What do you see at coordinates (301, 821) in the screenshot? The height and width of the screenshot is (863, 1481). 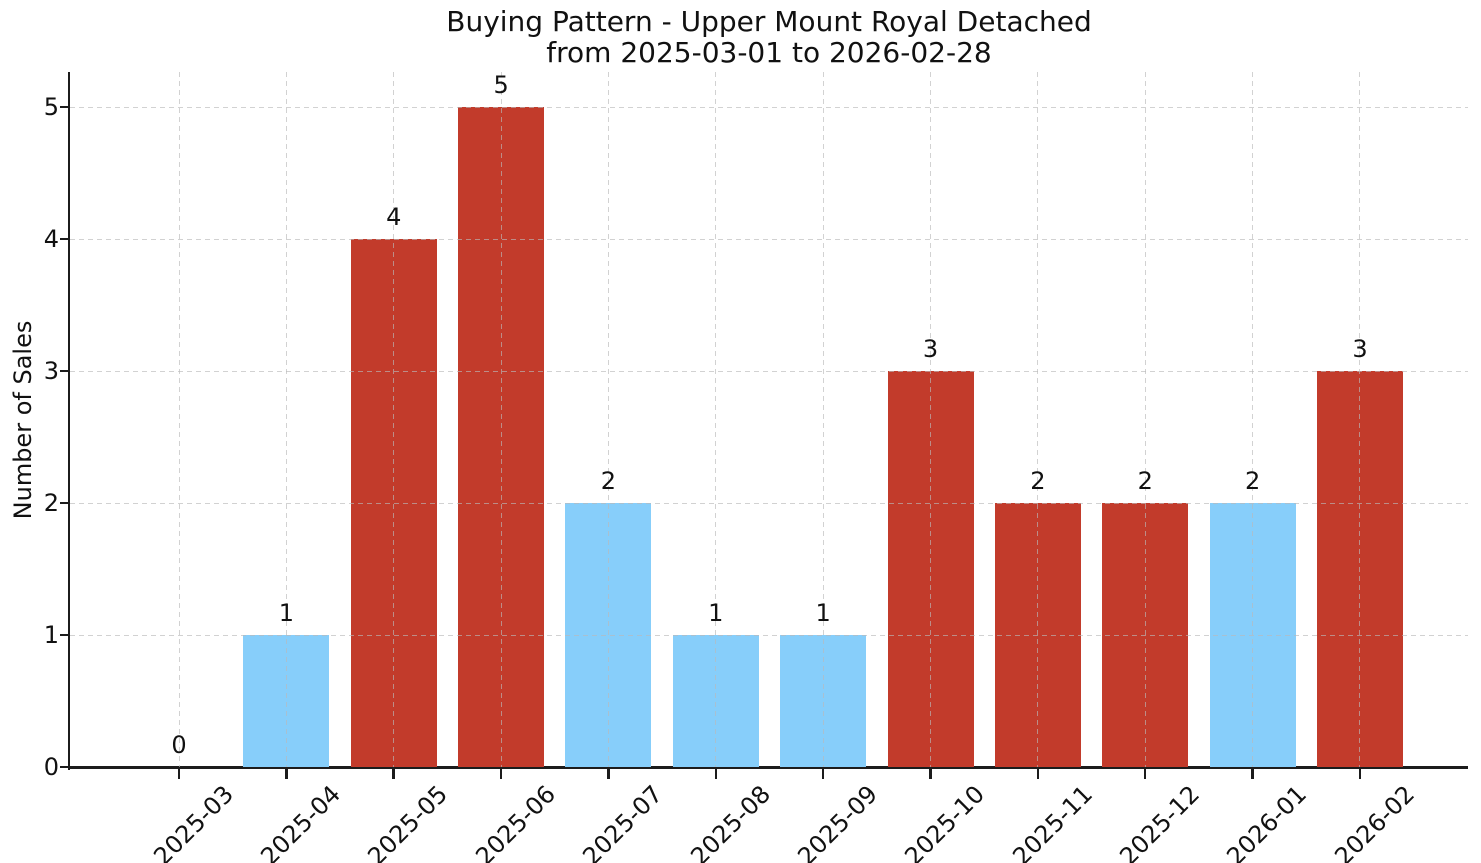 I see `x-tick-label-2025-04: 2025-04` at bounding box center [301, 821].